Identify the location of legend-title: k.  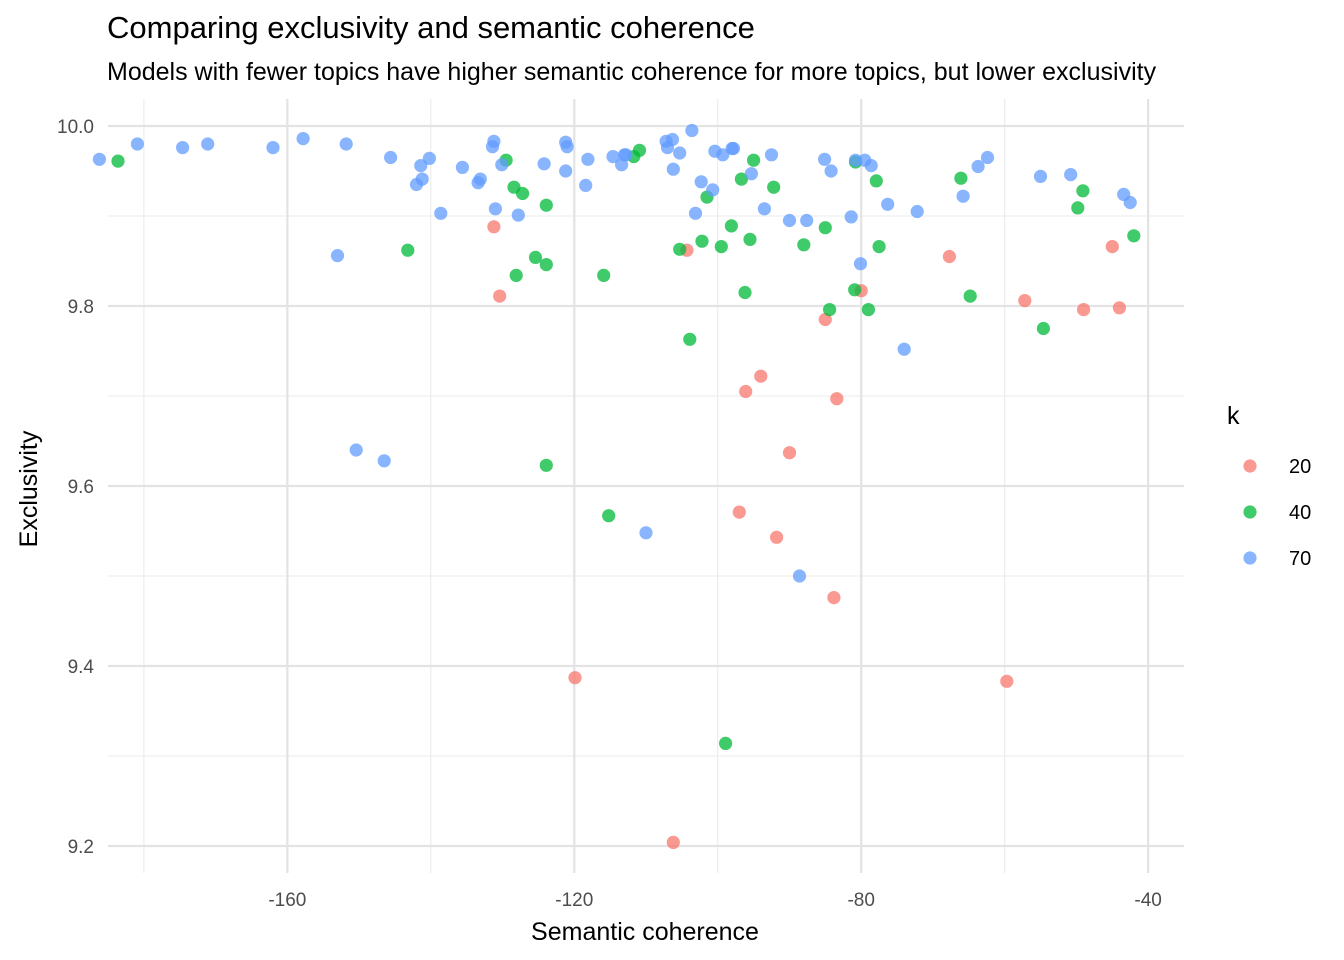
(1233, 416).